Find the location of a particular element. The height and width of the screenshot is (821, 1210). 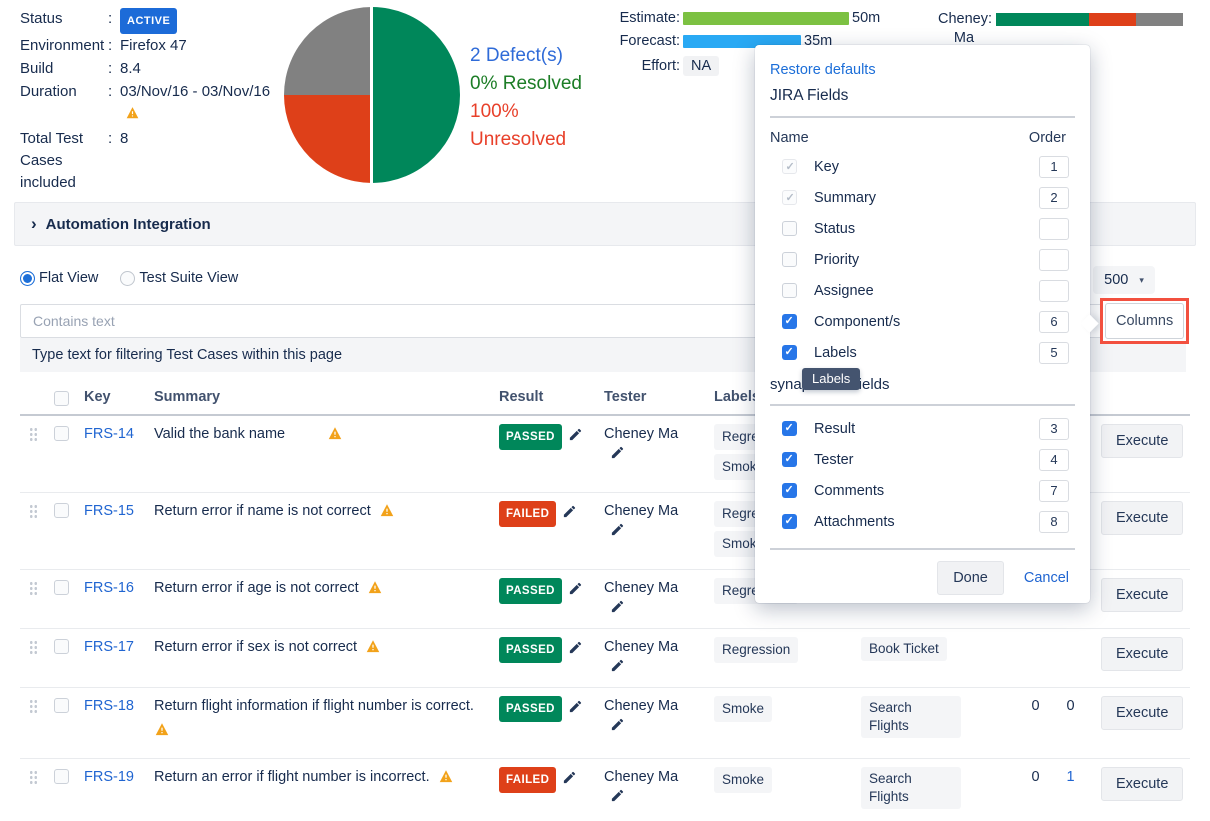

attachments-count-link: 1 is located at coordinates (1070, 777).